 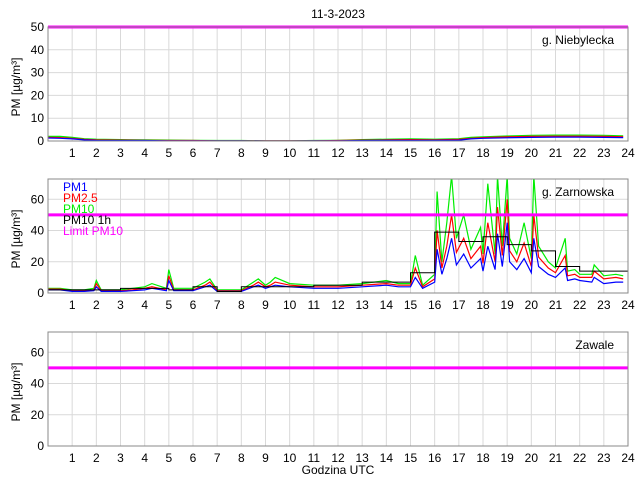 I want to click on legend-entry: PM10, so click(x=79, y=209).